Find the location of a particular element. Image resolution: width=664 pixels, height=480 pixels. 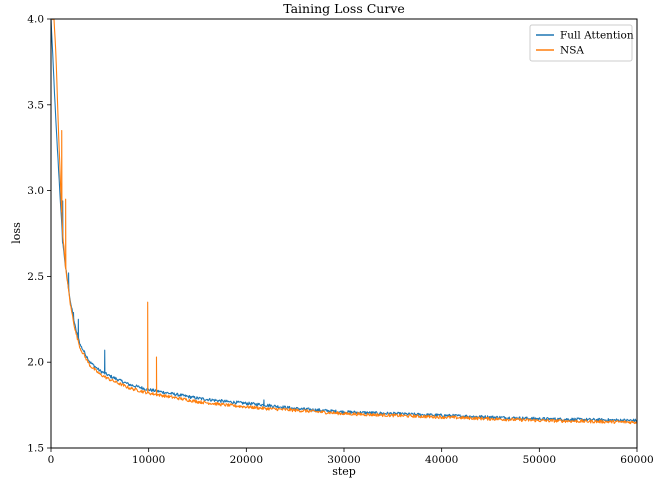

x-tick-label: 30000 is located at coordinates (343, 460).